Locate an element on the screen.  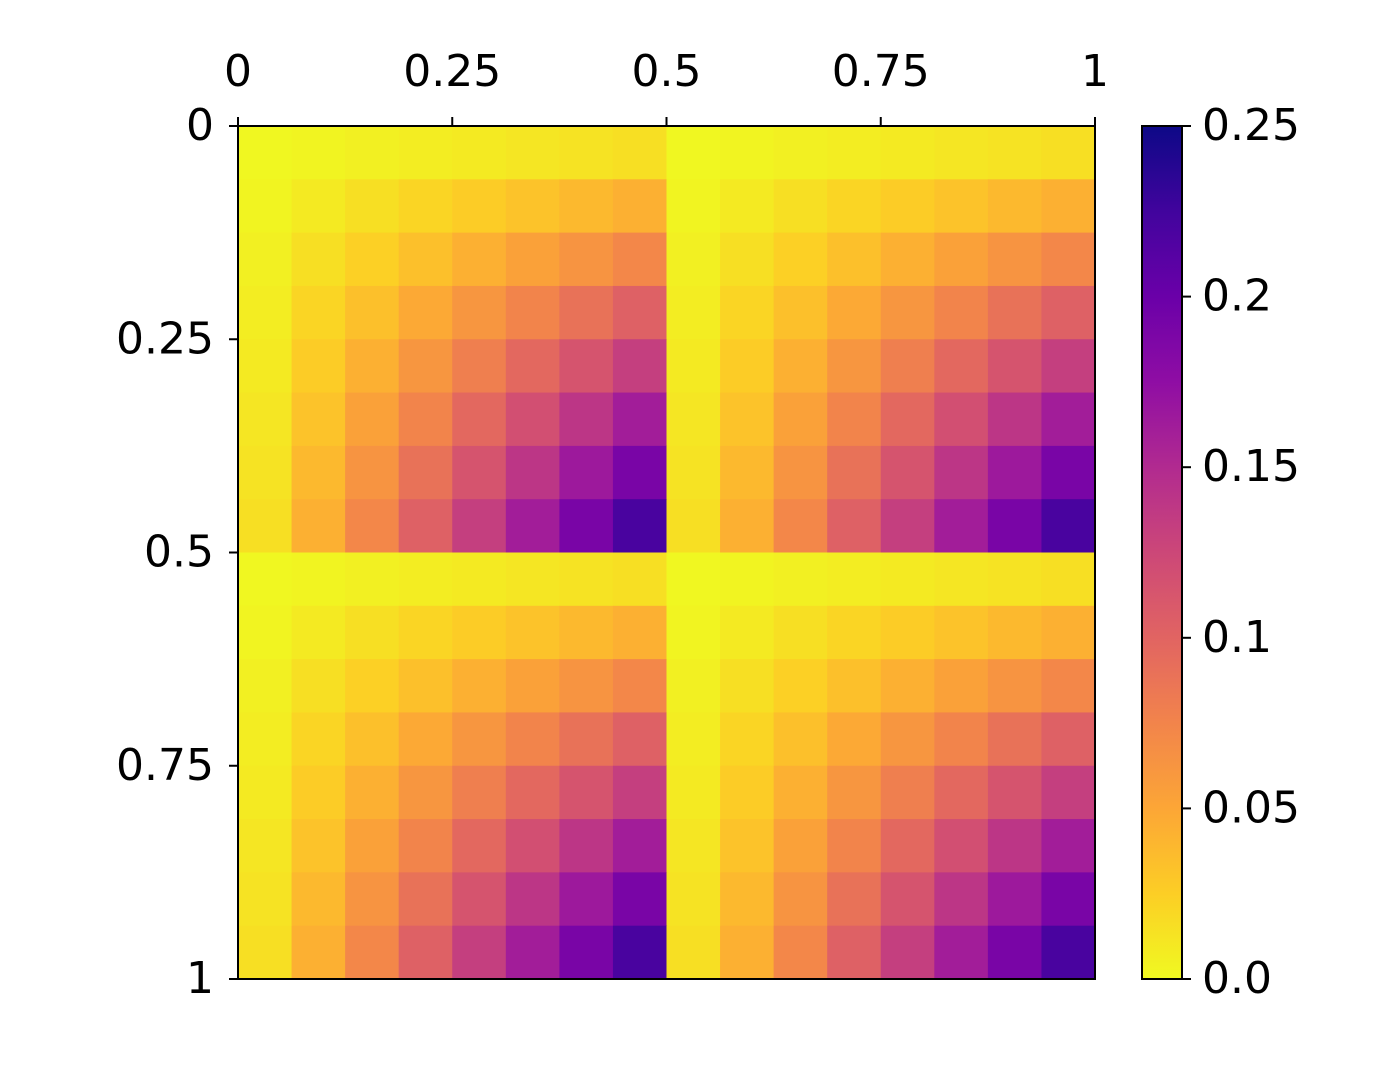
y-tick-label: 0.25 is located at coordinates (165, 338).